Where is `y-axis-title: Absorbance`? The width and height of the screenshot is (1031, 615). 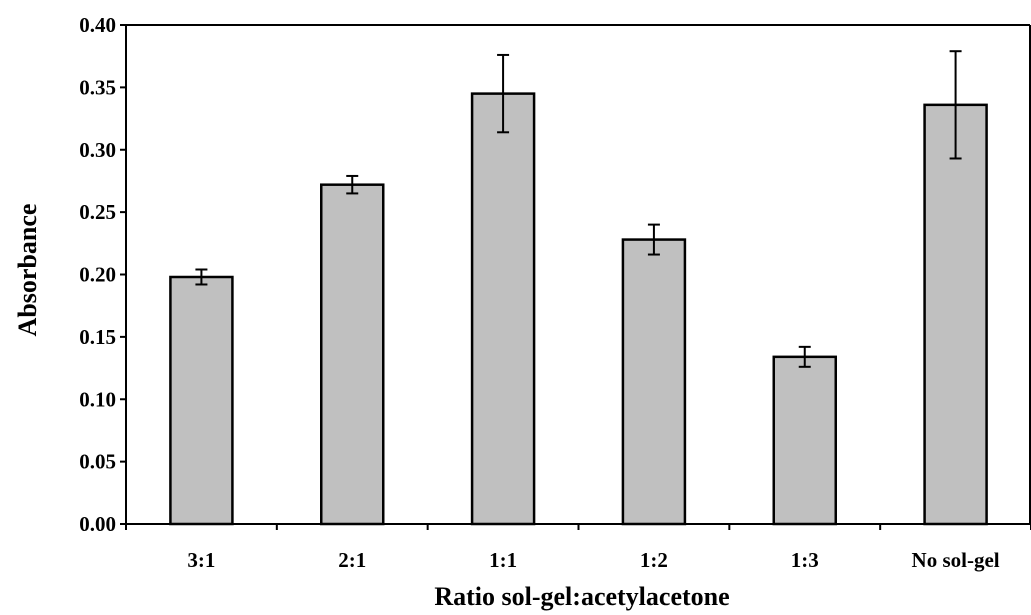 y-axis-title: Absorbance is located at coordinates (27, 270).